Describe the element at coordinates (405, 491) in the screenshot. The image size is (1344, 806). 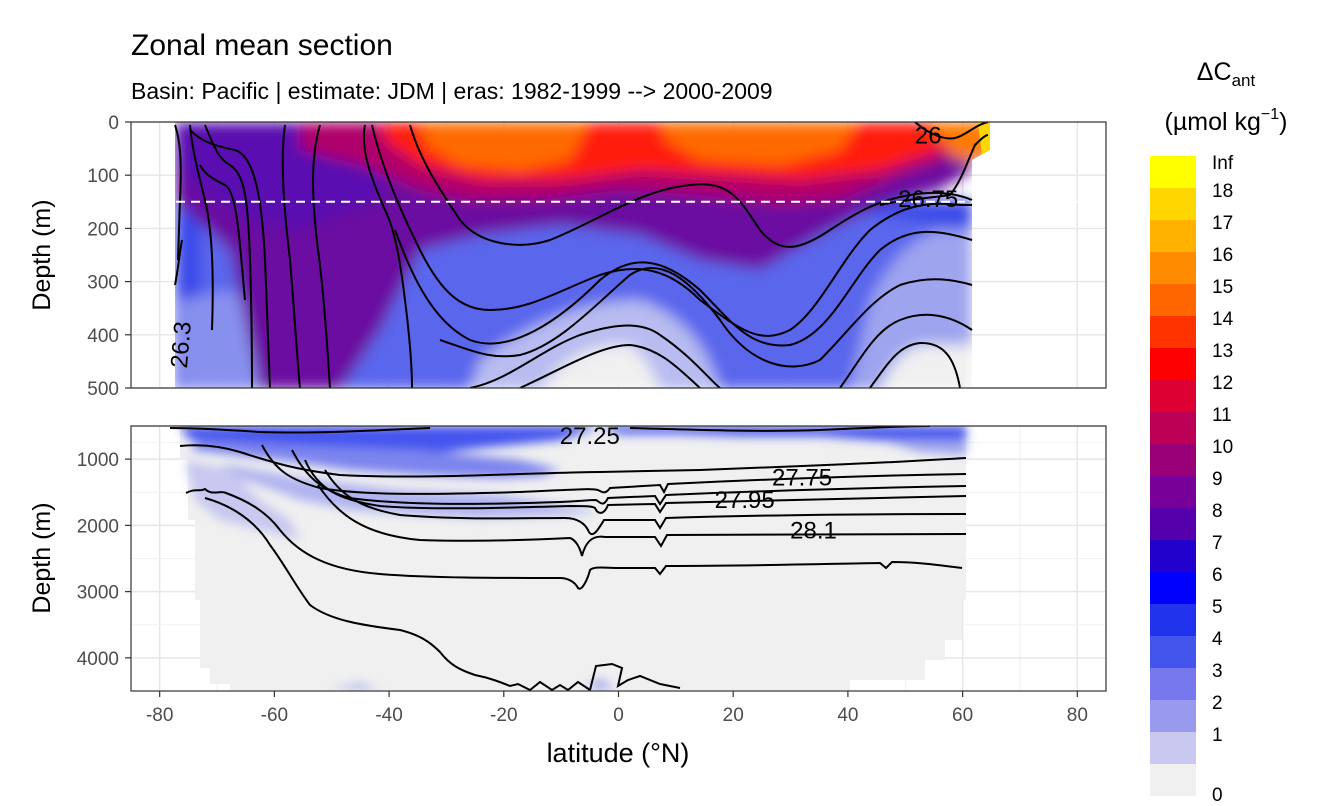
I see `lower-field-pale-band` at that location.